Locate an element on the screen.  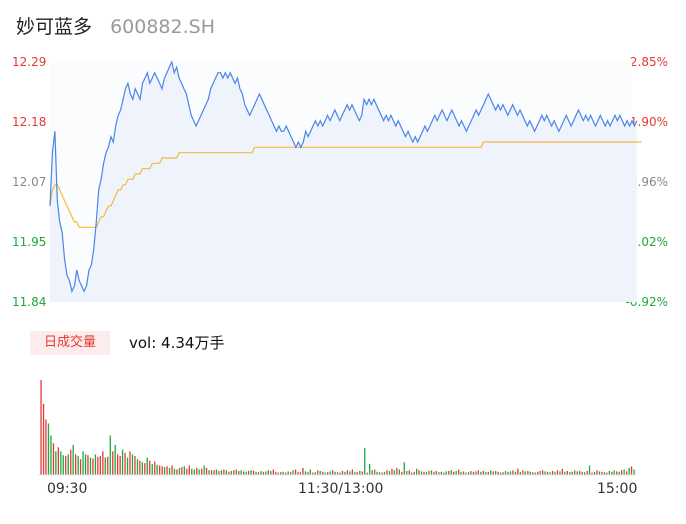
y-tick-right-2: 0.96% is located at coordinates (648, 182).